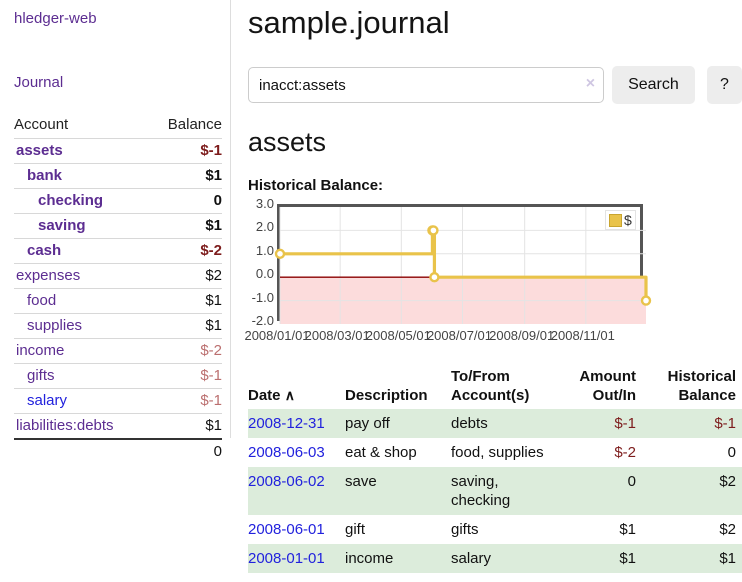 This screenshot has width=742, height=582. I want to click on account-link-expenses: expenses, so click(48, 275).